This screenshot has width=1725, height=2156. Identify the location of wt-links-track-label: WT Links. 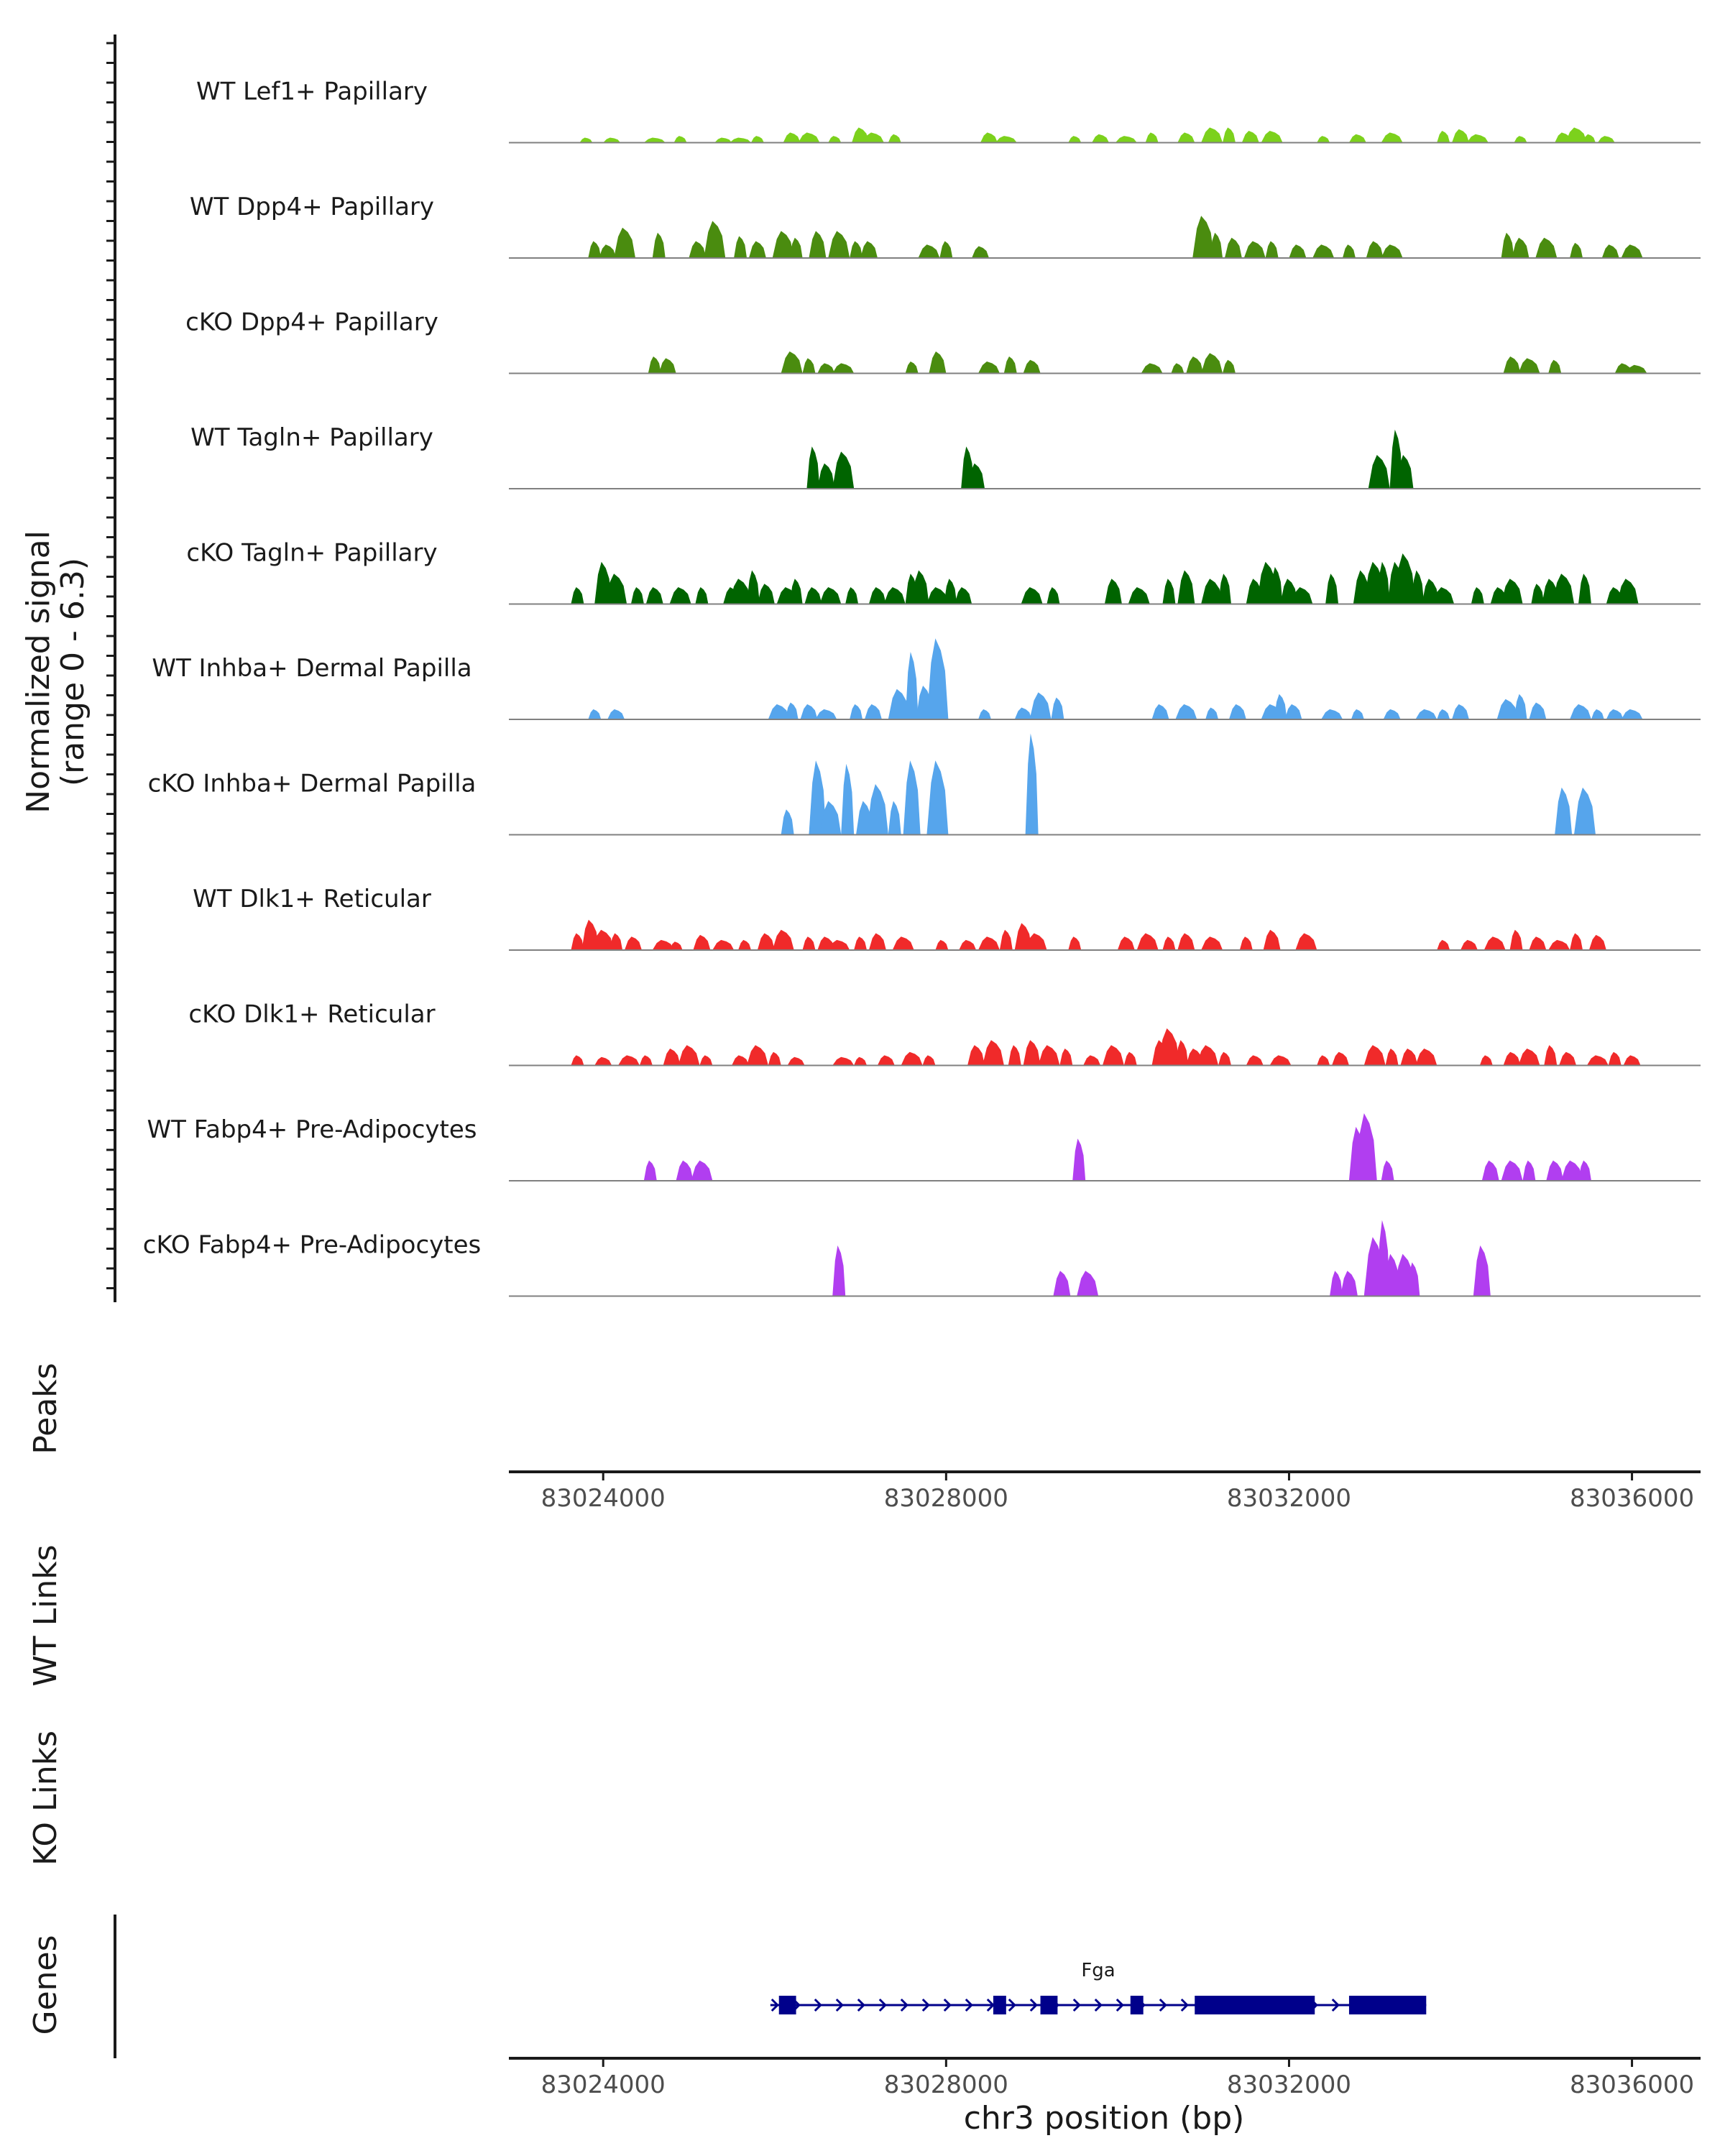
(45, 1615).